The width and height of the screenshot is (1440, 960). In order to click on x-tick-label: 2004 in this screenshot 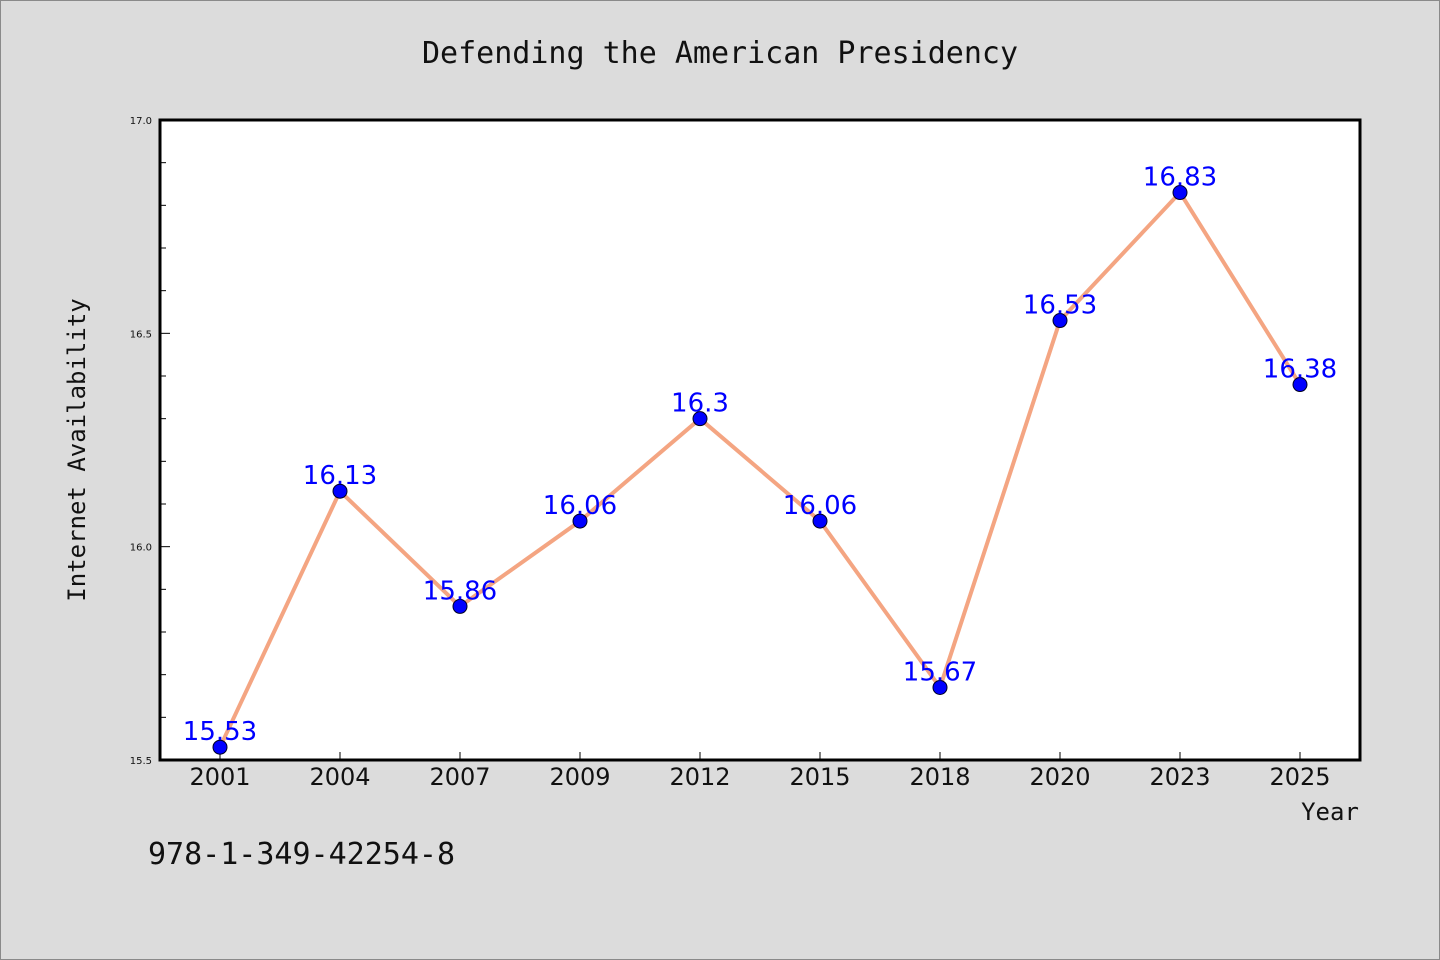, I will do `click(339, 777)`.